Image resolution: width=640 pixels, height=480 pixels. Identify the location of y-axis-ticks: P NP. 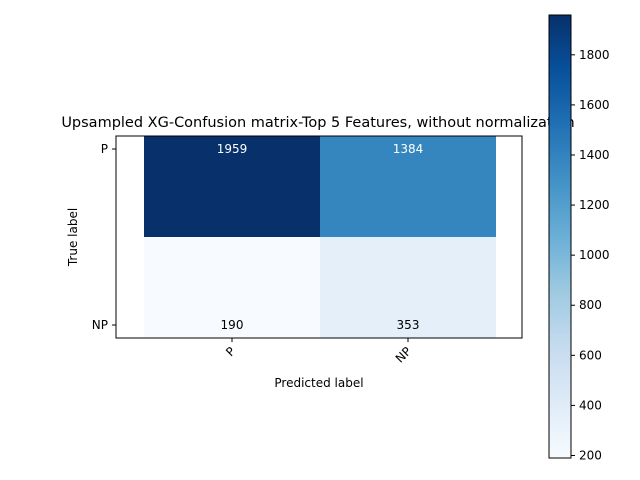
(104, 237).